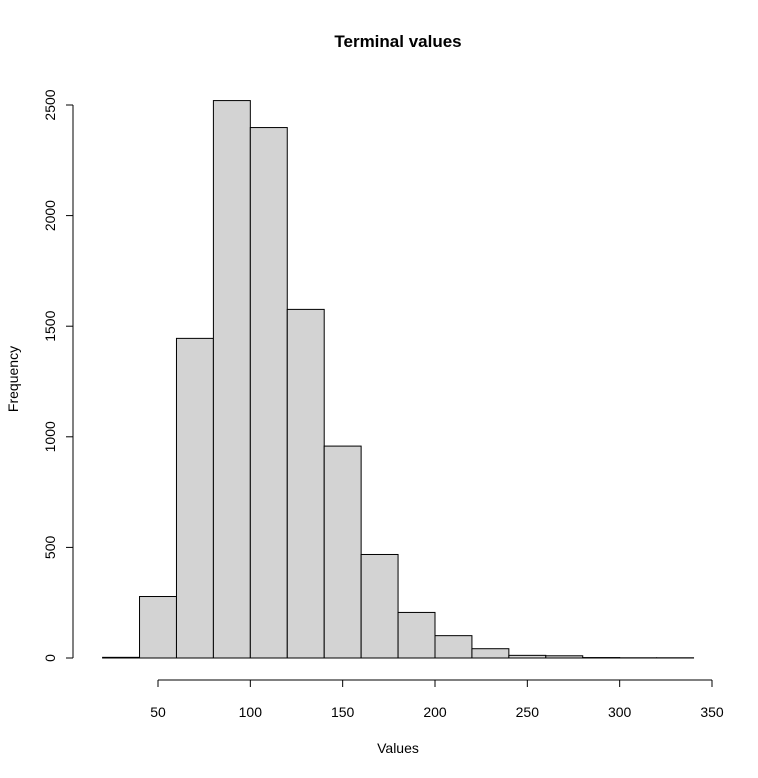 This screenshot has height=778, width=758. Describe the element at coordinates (50, 104) in the screenshot. I see `y-tick-label: 2500` at that location.